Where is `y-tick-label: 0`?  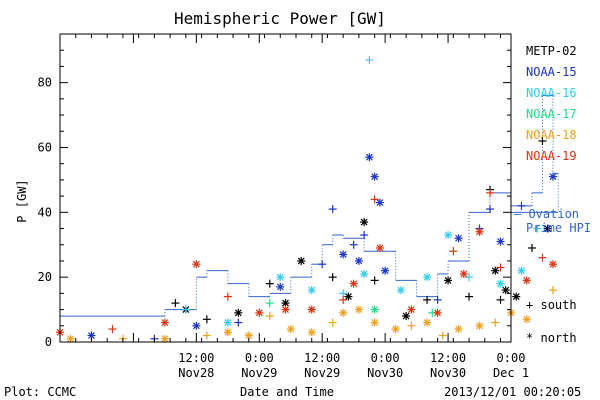
y-tick-label: 0 is located at coordinates (48, 342).